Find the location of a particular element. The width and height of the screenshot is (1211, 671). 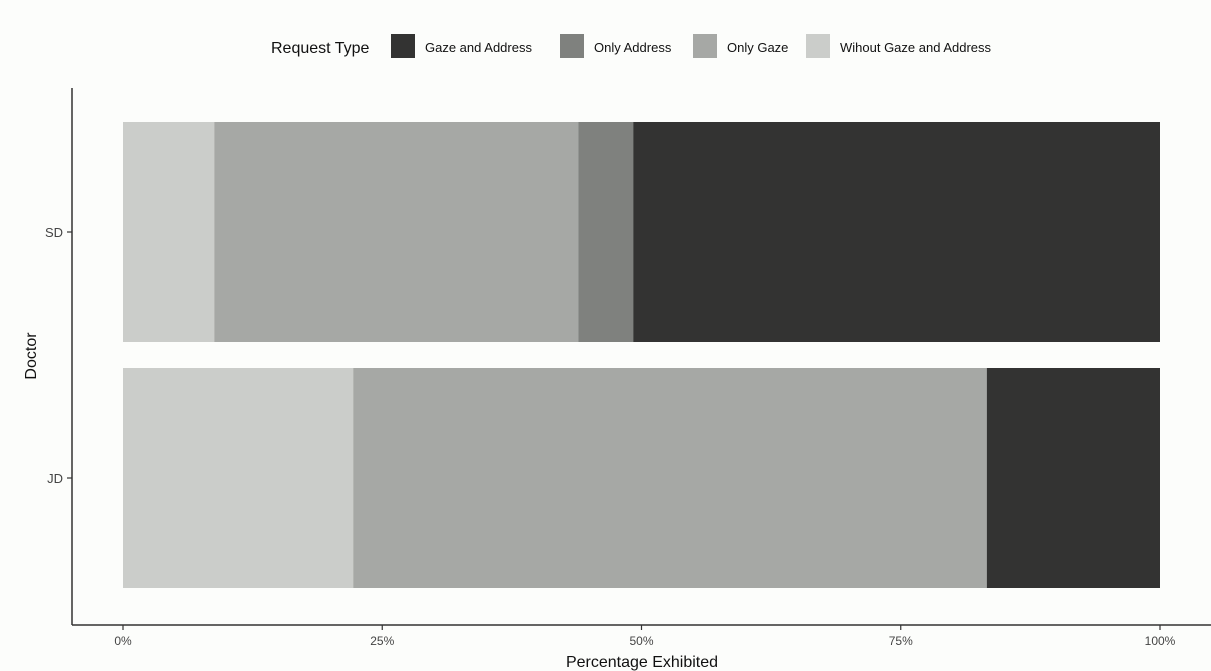

legend-key-only-gaze is located at coordinates (705, 46).